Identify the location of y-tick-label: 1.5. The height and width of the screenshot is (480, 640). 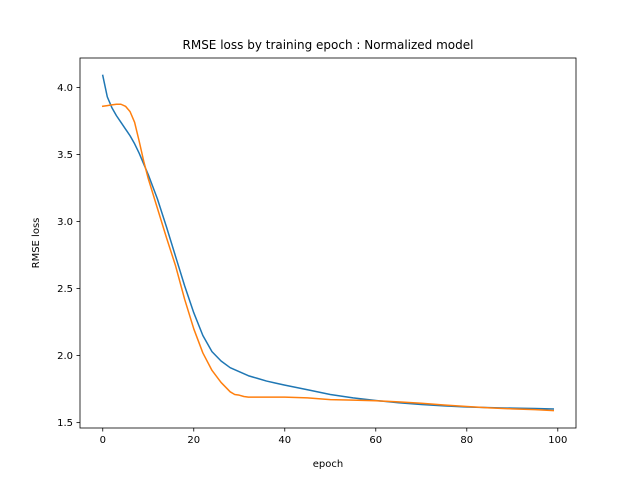
(65, 423).